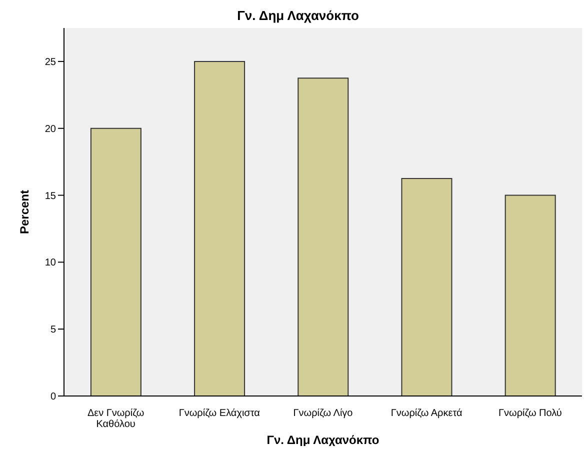  I want to click on y-axis-title: Percent, so click(24, 212).